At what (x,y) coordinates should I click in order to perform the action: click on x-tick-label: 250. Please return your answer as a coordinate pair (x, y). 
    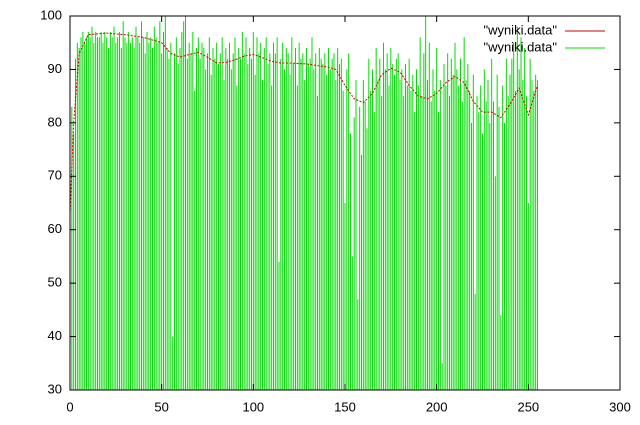
    Looking at the image, I should click on (528, 406).